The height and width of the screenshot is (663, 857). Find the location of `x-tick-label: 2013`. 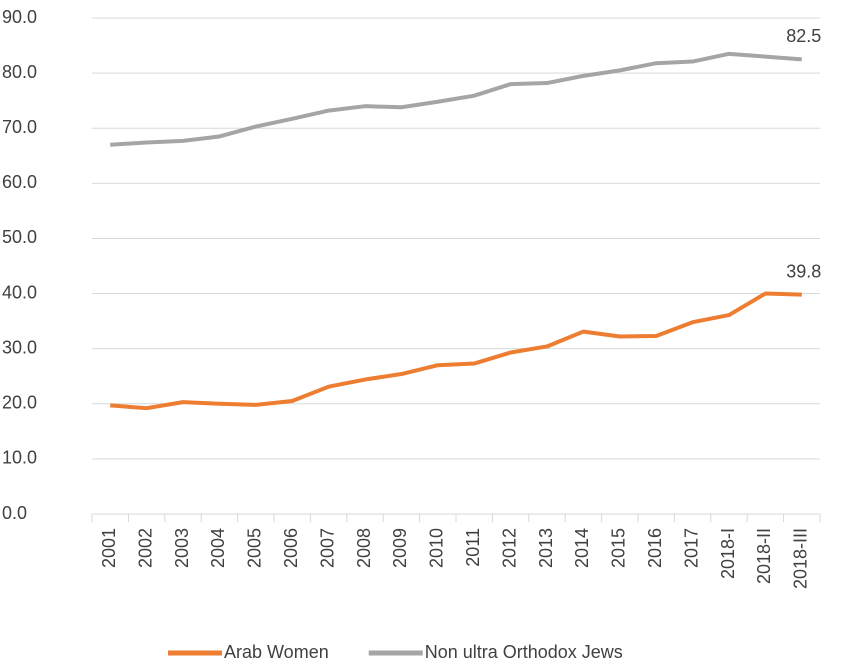

x-tick-label: 2013 is located at coordinates (546, 548).